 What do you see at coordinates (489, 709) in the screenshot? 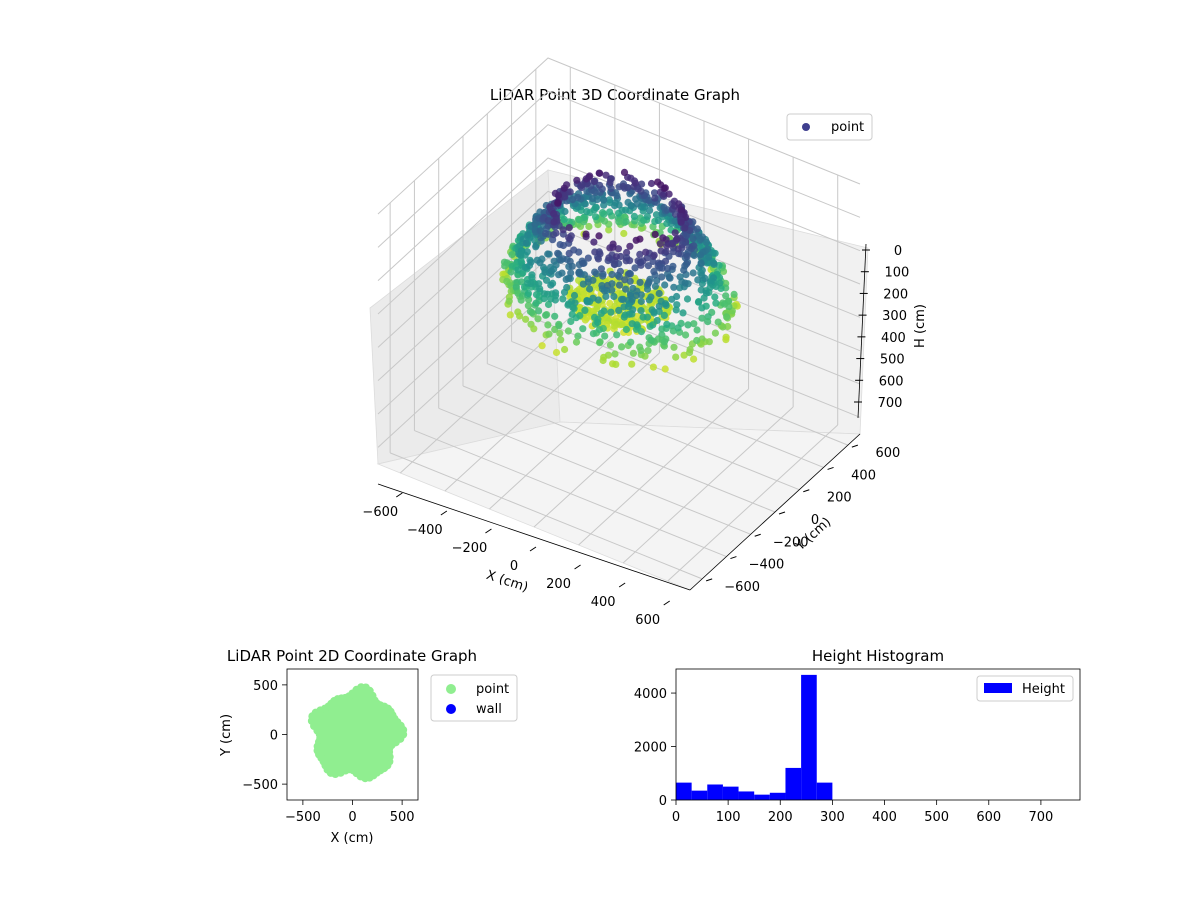
I see `legend-2d-label-wall: wall` at bounding box center [489, 709].